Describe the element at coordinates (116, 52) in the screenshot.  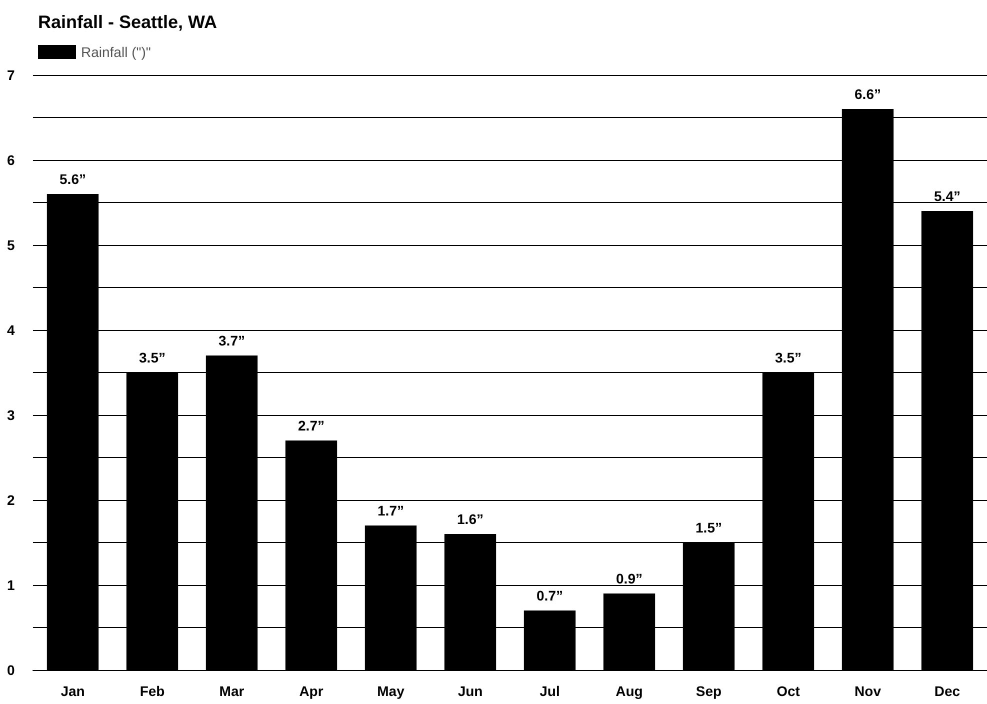
I see `legend-label: Rainfall (")"` at that location.